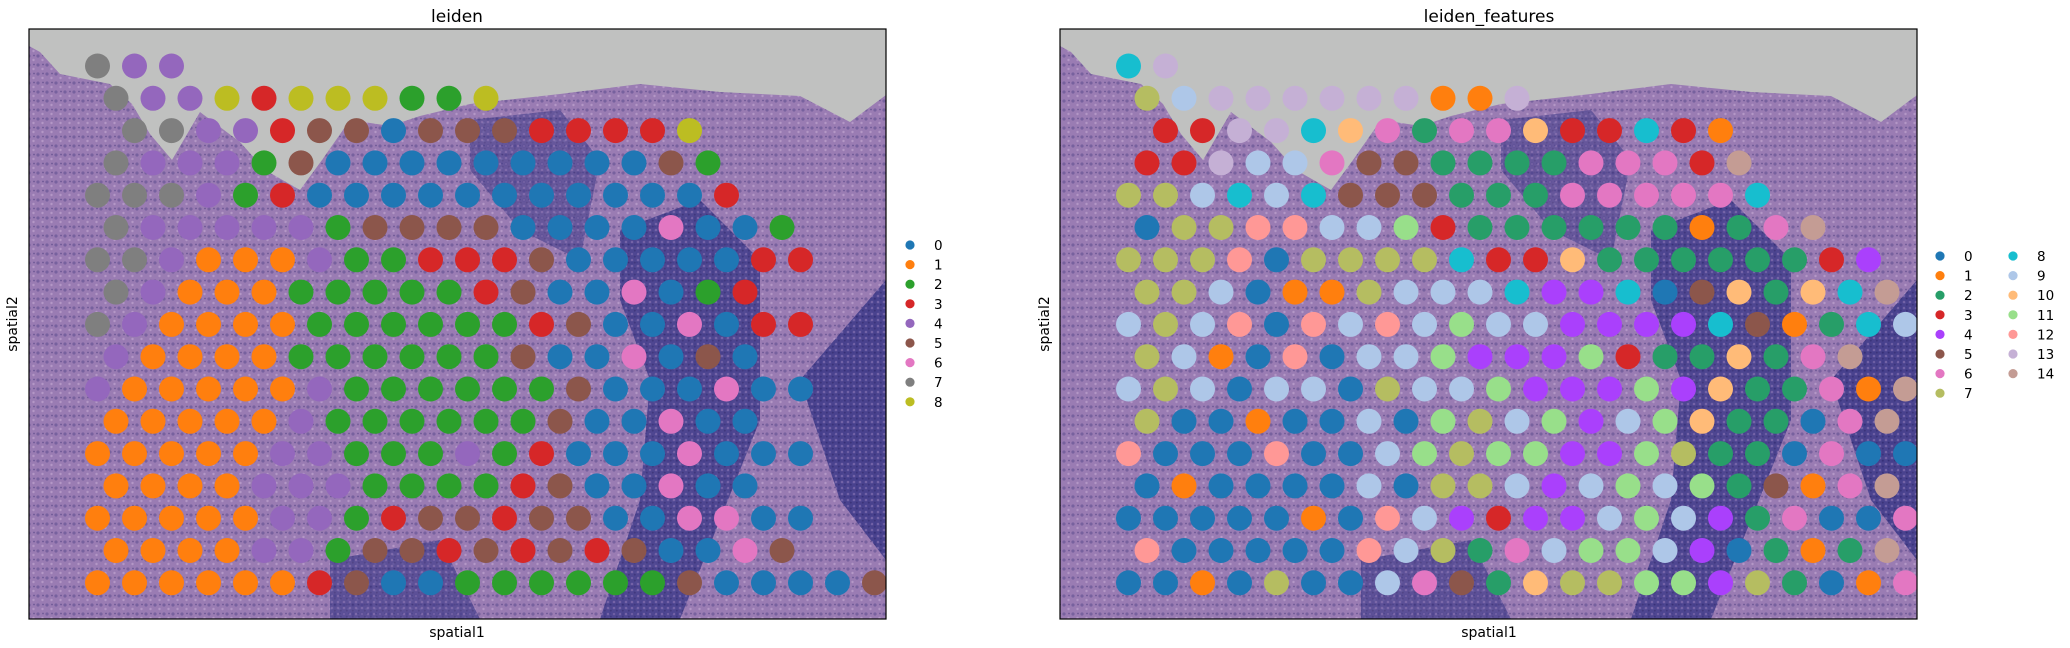  I want to click on legend-label: 6, so click(1968, 375).